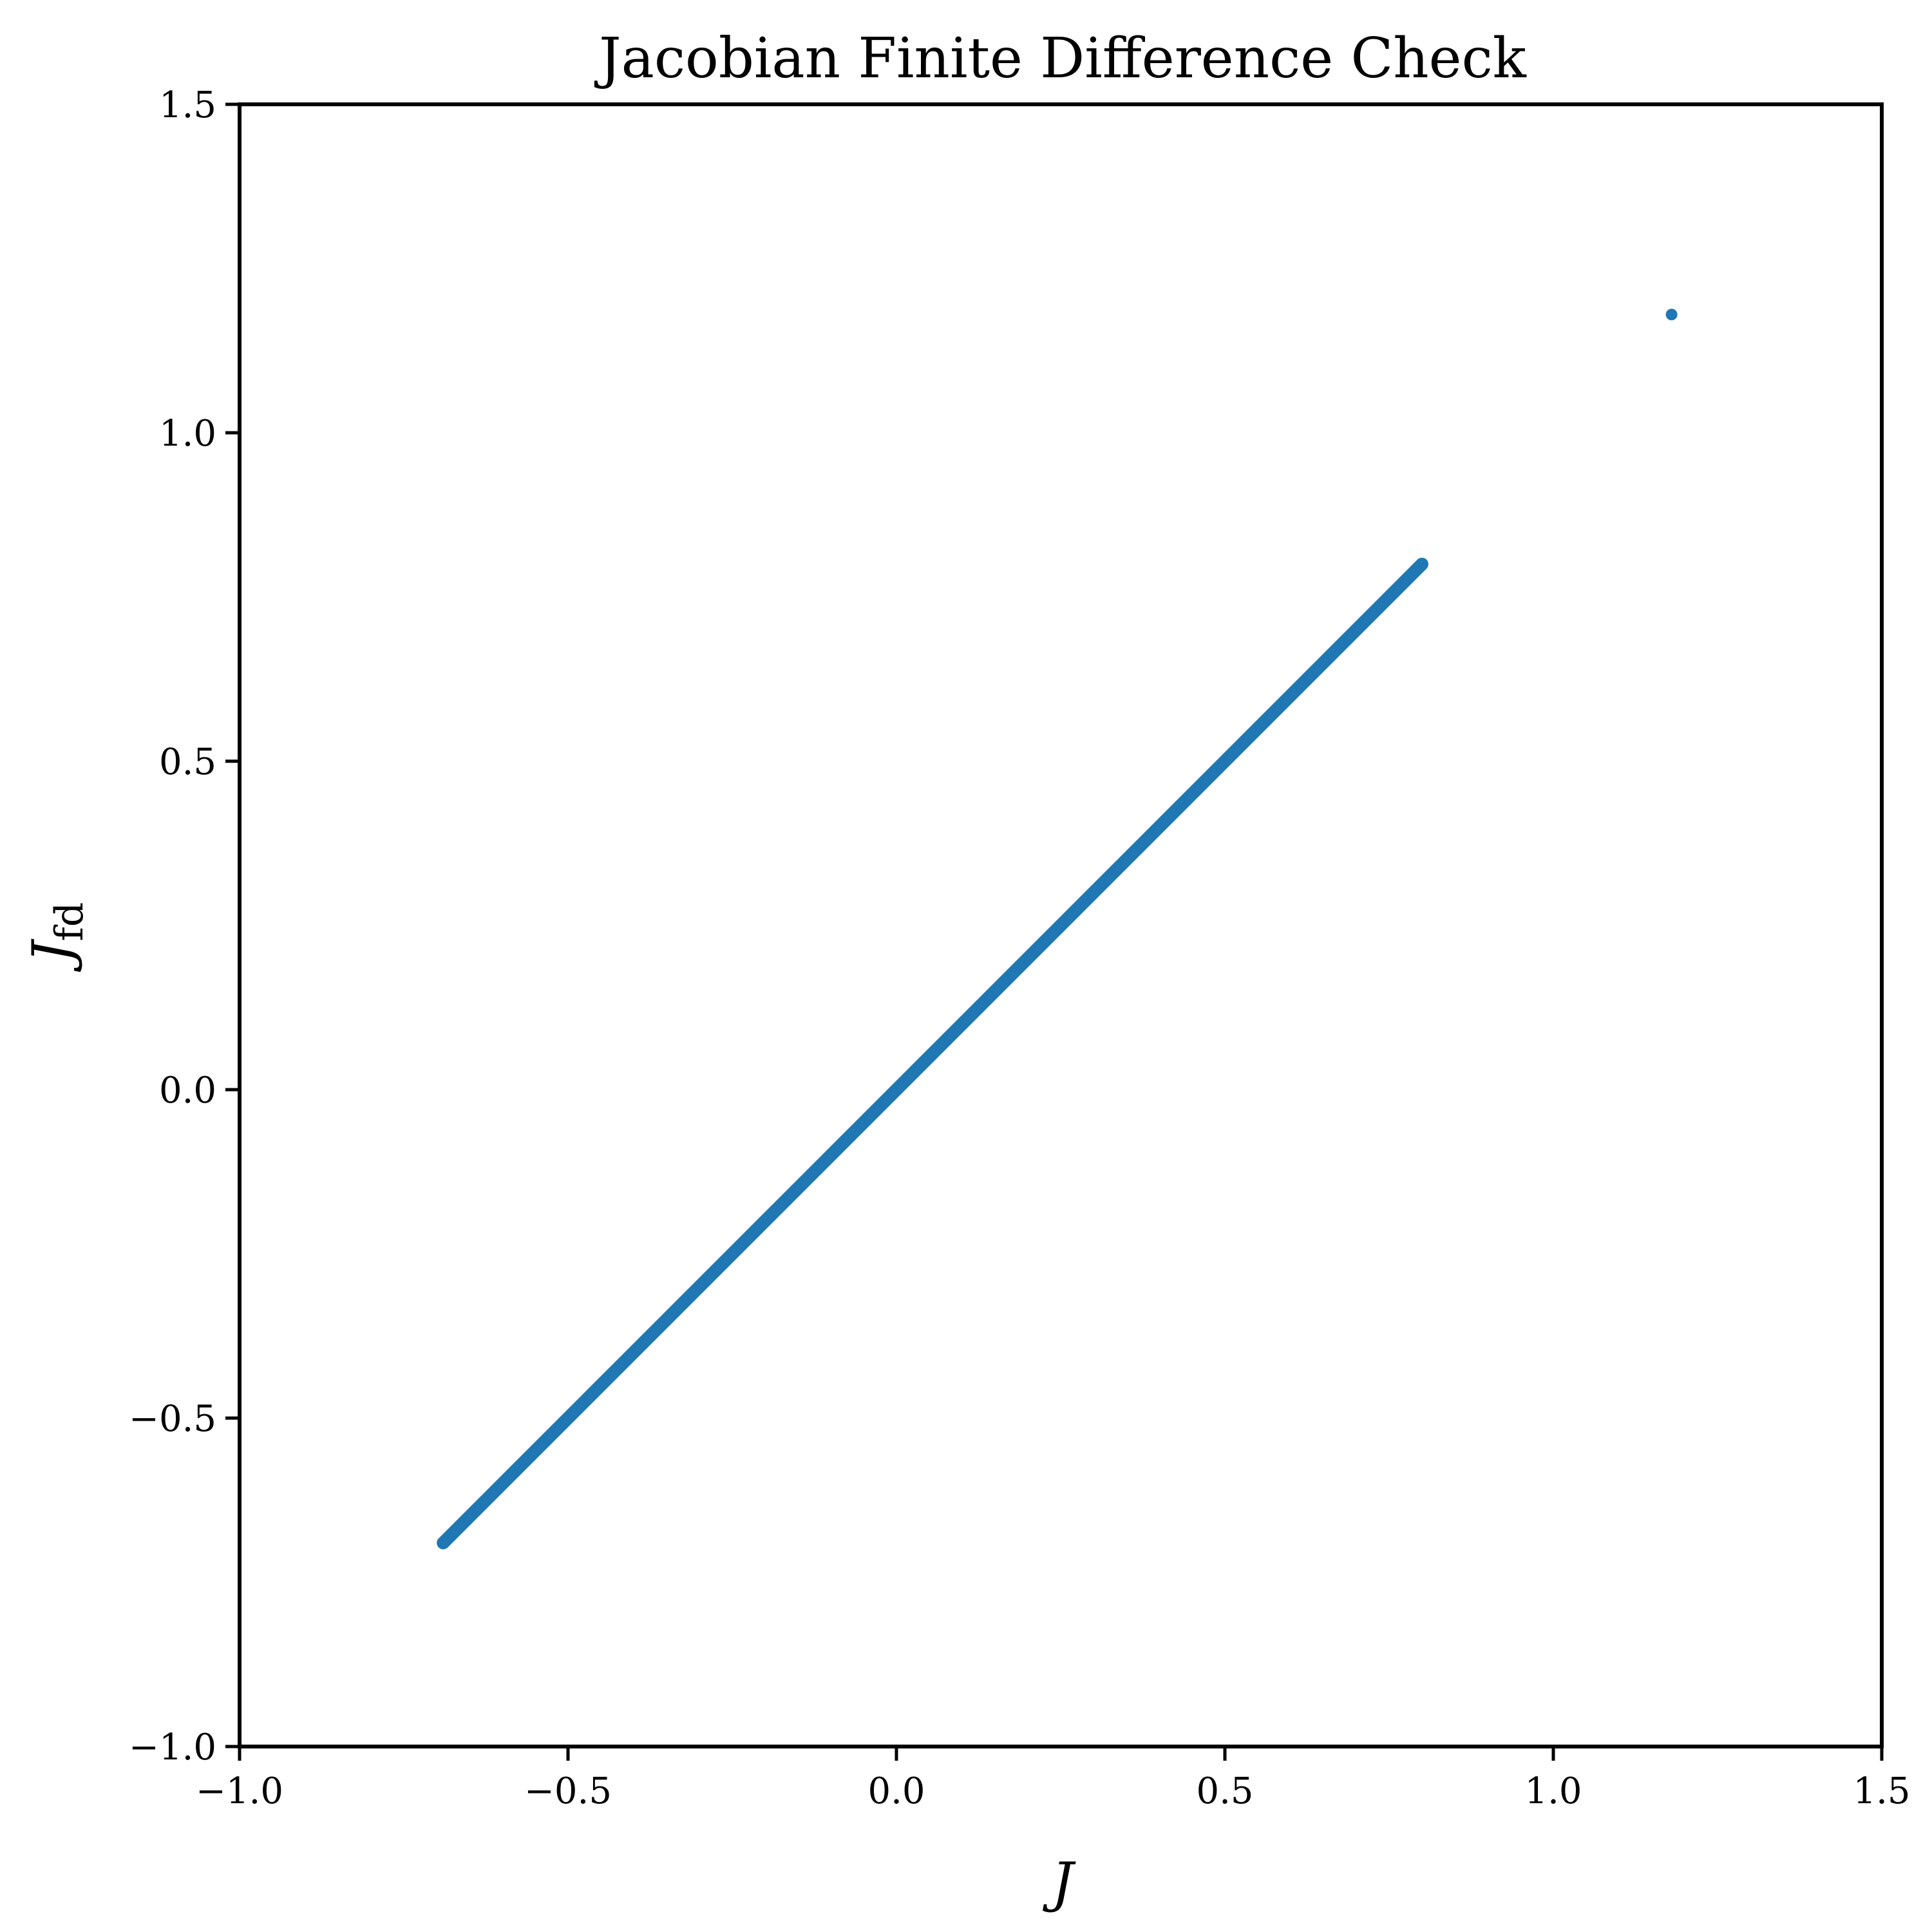  What do you see at coordinates (1882, 1791) in the screenshot?
I see `x-tick-label: 1.5` at bounding box center [1882, 1791].